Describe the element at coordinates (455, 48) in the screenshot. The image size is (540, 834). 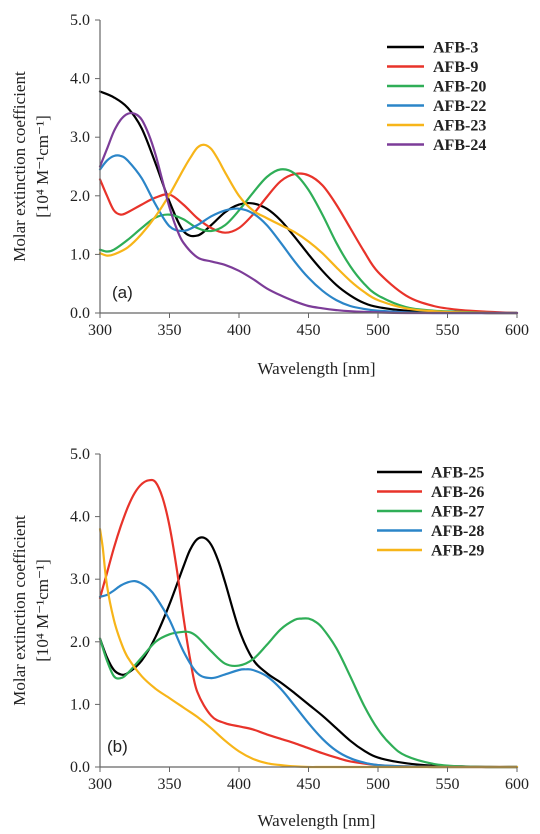
I see `legend-label-afb-3: AFB-3` at that location.